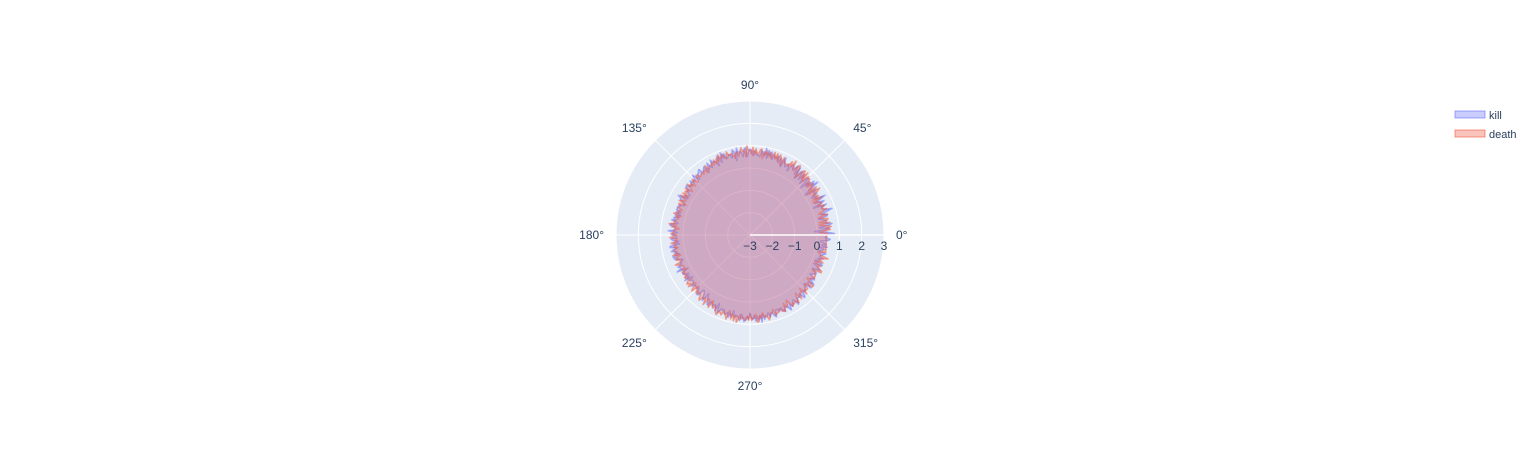 The height and width of the screenshot is (455, 1540). I want to click on angular-tick-label: 180°, so click(591, 235).